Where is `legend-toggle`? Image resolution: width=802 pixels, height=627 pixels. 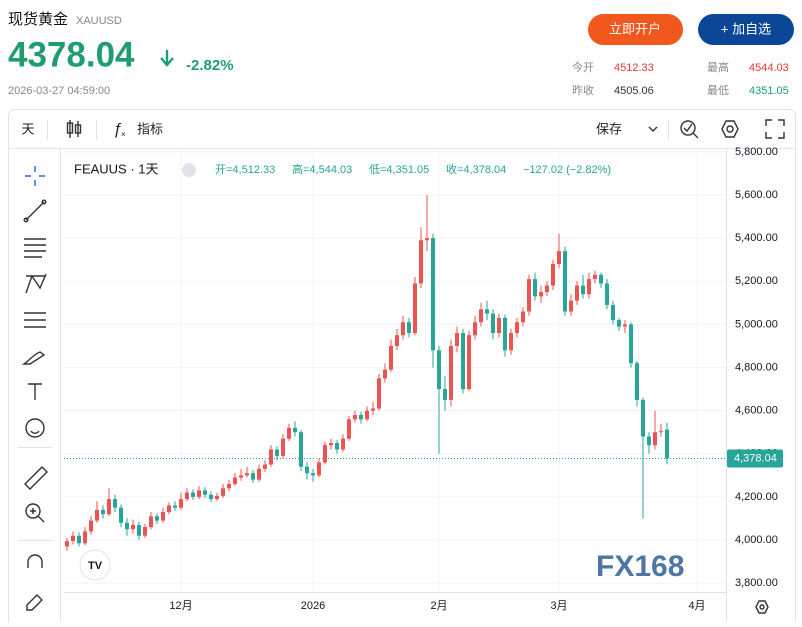
legend-toggle is located at coordinates (189, 170).